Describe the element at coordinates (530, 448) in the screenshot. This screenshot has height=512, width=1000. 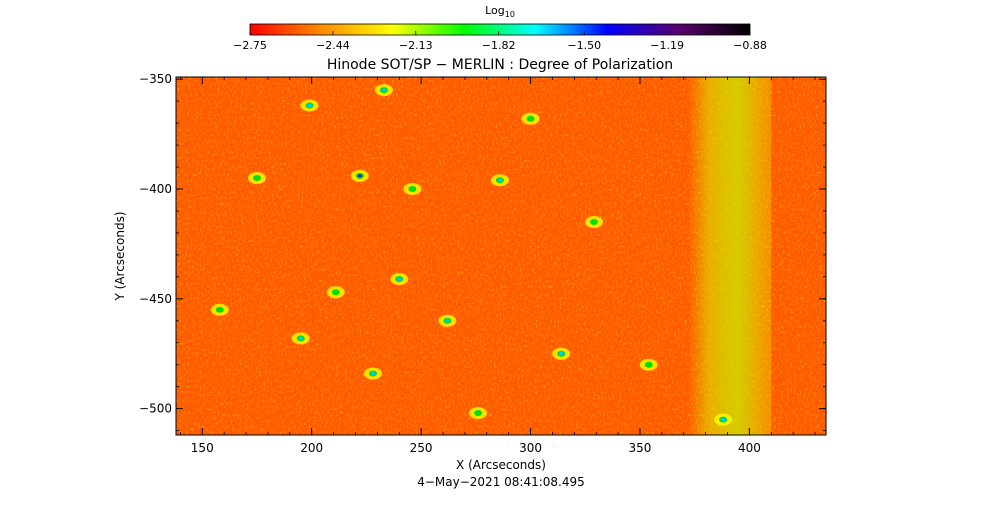
I see `x-tick-label: 300` at that location.